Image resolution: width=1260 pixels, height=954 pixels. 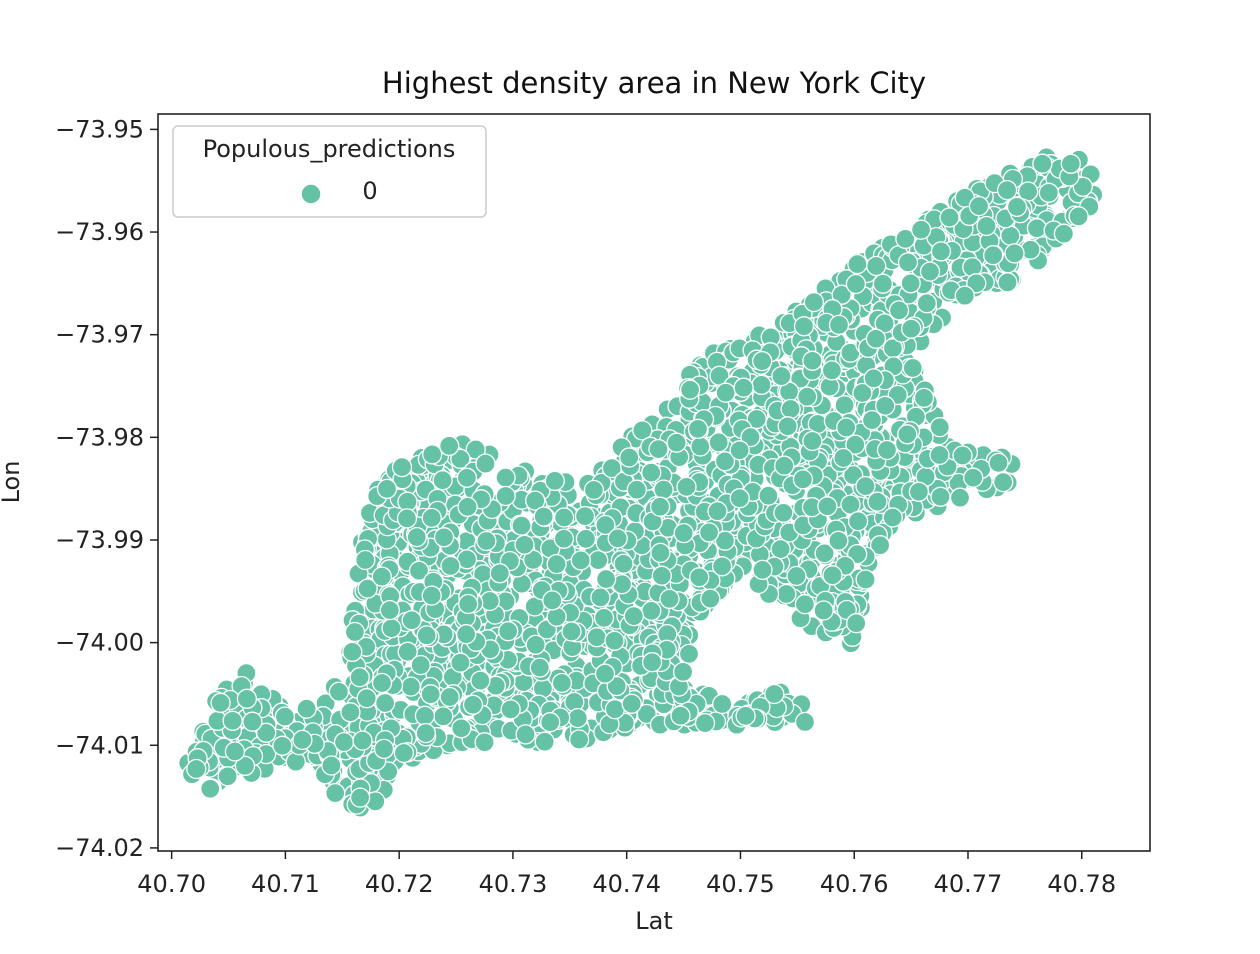 What do you see at coordinates (99, 643) in the screenshot?
I see `y-tick-label: −74.00` at bounding box center [99, 643].